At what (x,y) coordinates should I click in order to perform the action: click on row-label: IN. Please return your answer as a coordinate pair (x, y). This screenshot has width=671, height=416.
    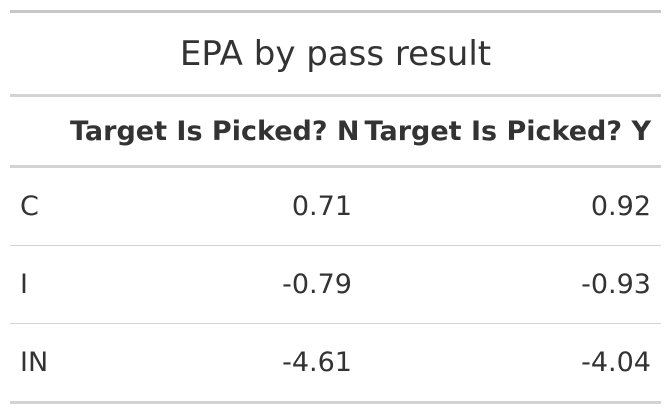
    Looking at the image, I should click on (34, 362).